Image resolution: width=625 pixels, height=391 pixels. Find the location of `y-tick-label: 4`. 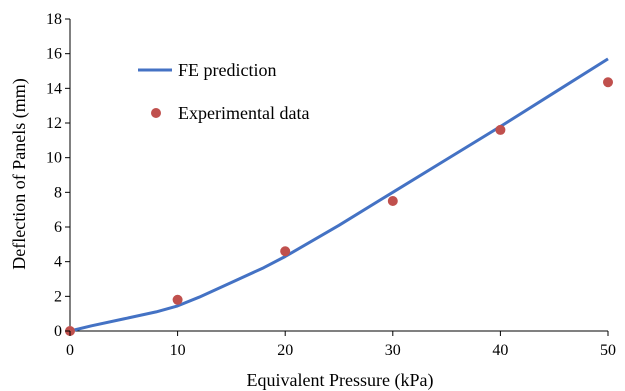

y-tick-label: 4 is located at coordinates (58, 262).